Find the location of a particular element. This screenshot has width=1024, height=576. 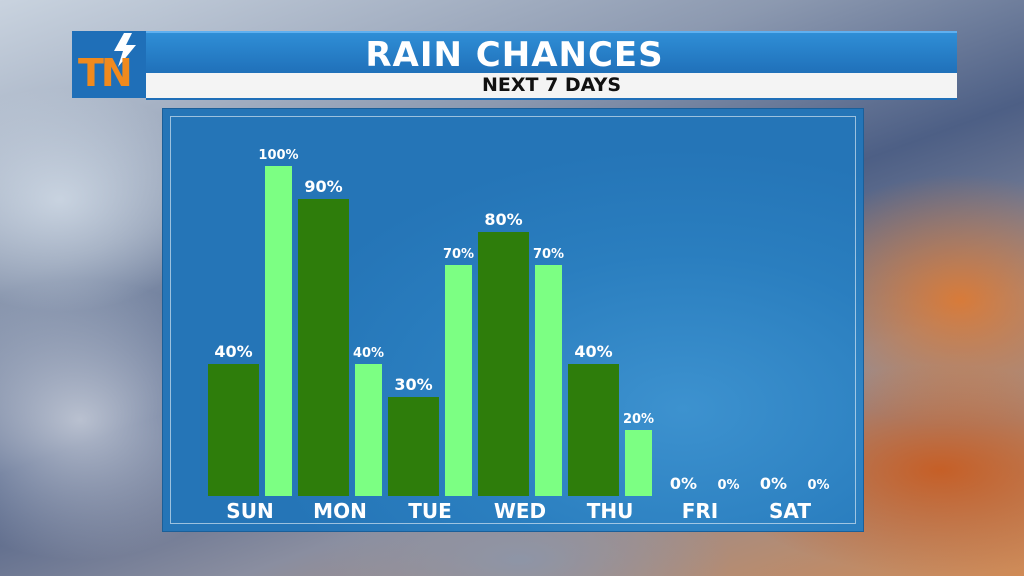

station-logo: TN is located at coordinates (109, 64).